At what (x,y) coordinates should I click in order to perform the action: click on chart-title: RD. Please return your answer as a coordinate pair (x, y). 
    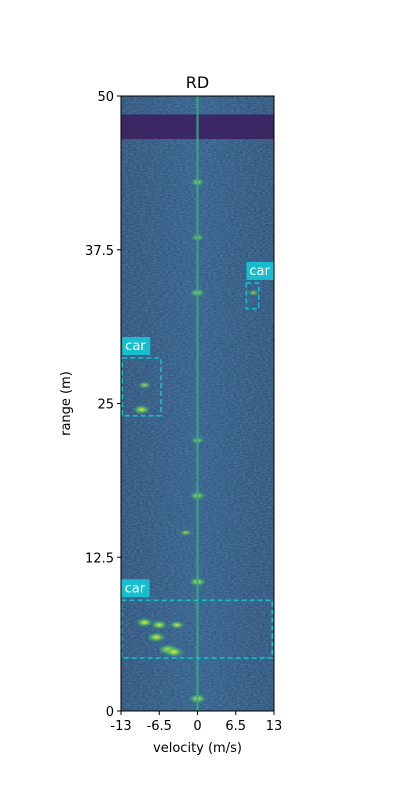
    Looking at the image, I should click on (197, 82).